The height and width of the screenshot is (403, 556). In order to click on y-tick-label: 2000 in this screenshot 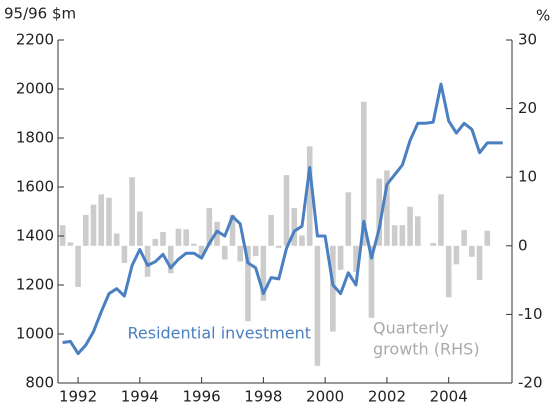, I will do `click(35, 89)`.